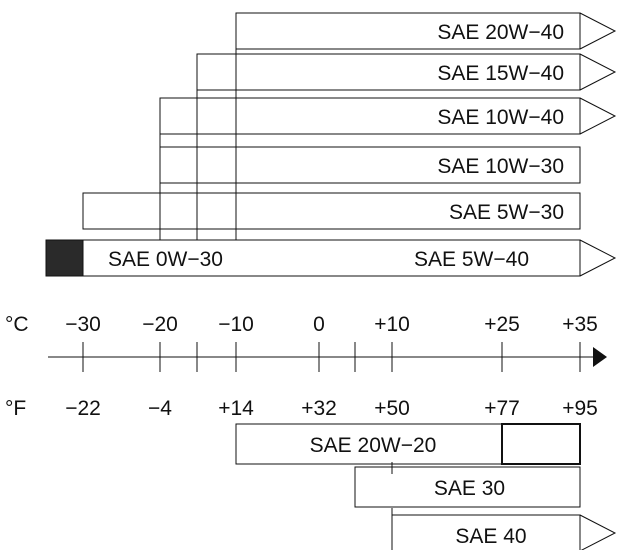 The width and height of the screenshot is (617, 550). Describe the element at coordinates (373, 445) in the screenshot. I see `oil-grade-label: SAE 20W−20` at that location.